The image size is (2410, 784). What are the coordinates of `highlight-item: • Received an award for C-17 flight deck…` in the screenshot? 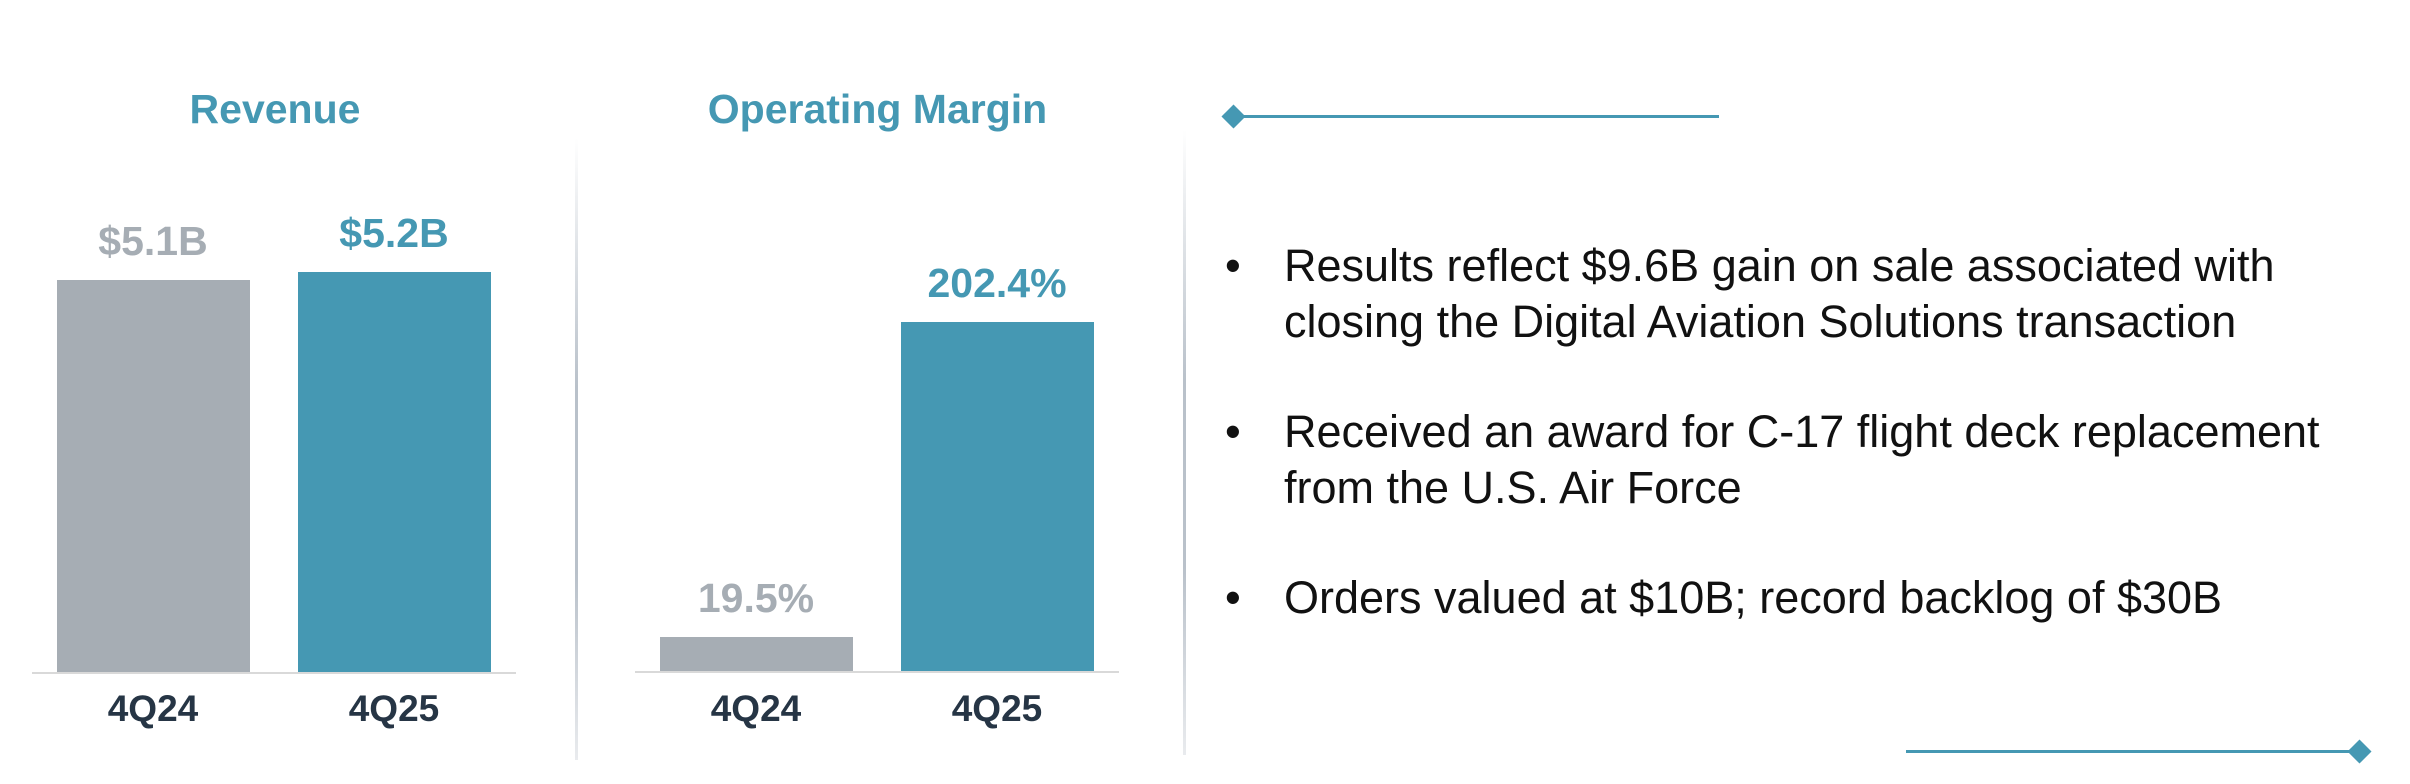 It's located at (1815, 460).